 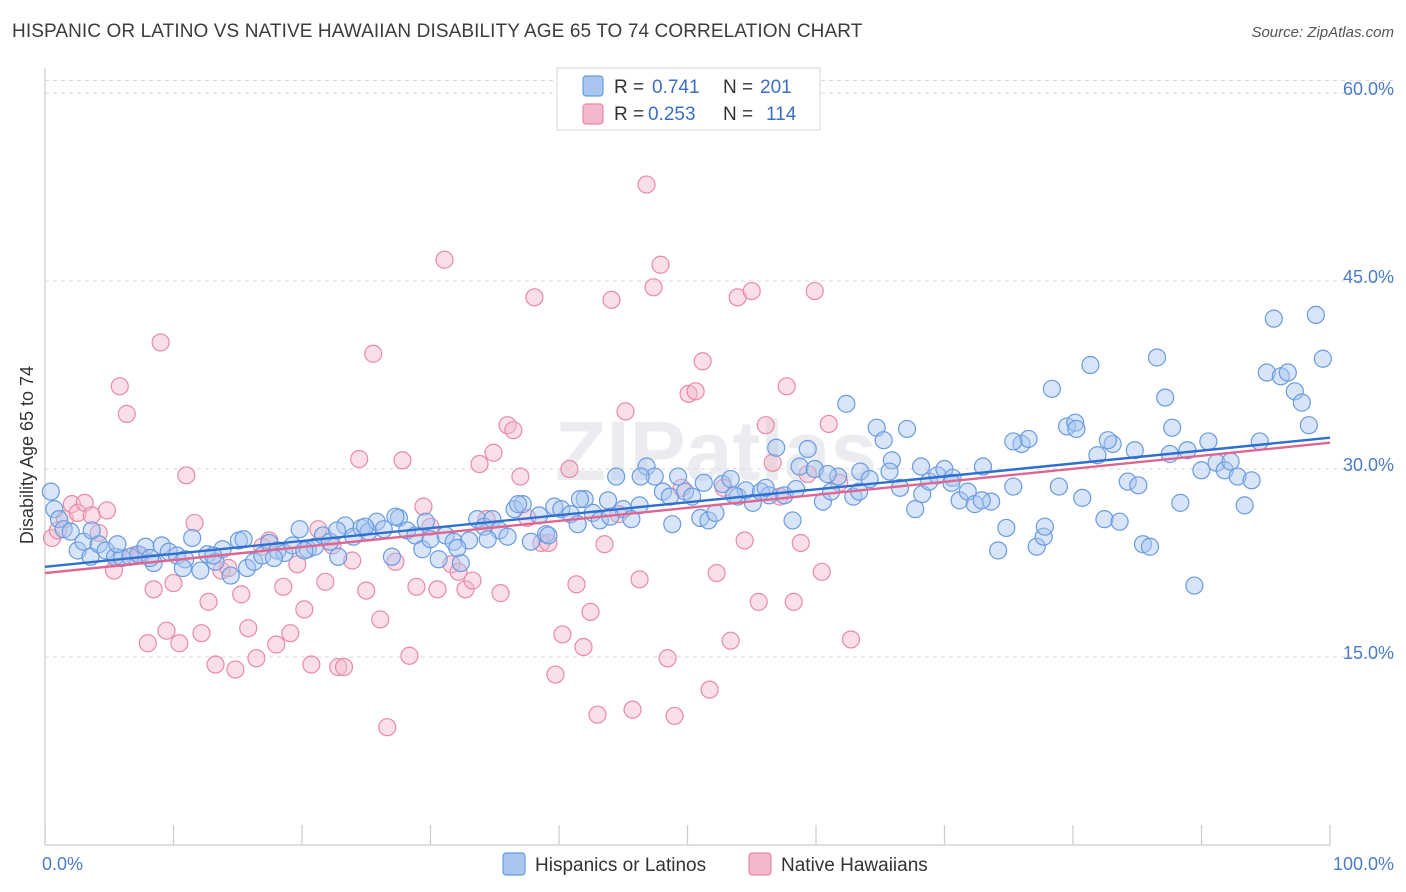 I want to click on hawaiian-trend-line, so click(x=687, y=508).